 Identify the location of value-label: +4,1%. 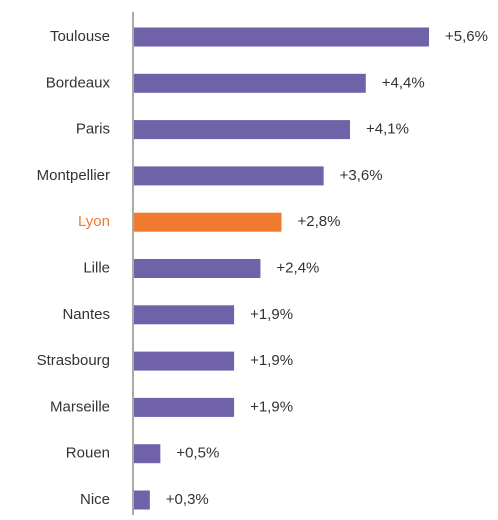
(387, 129).